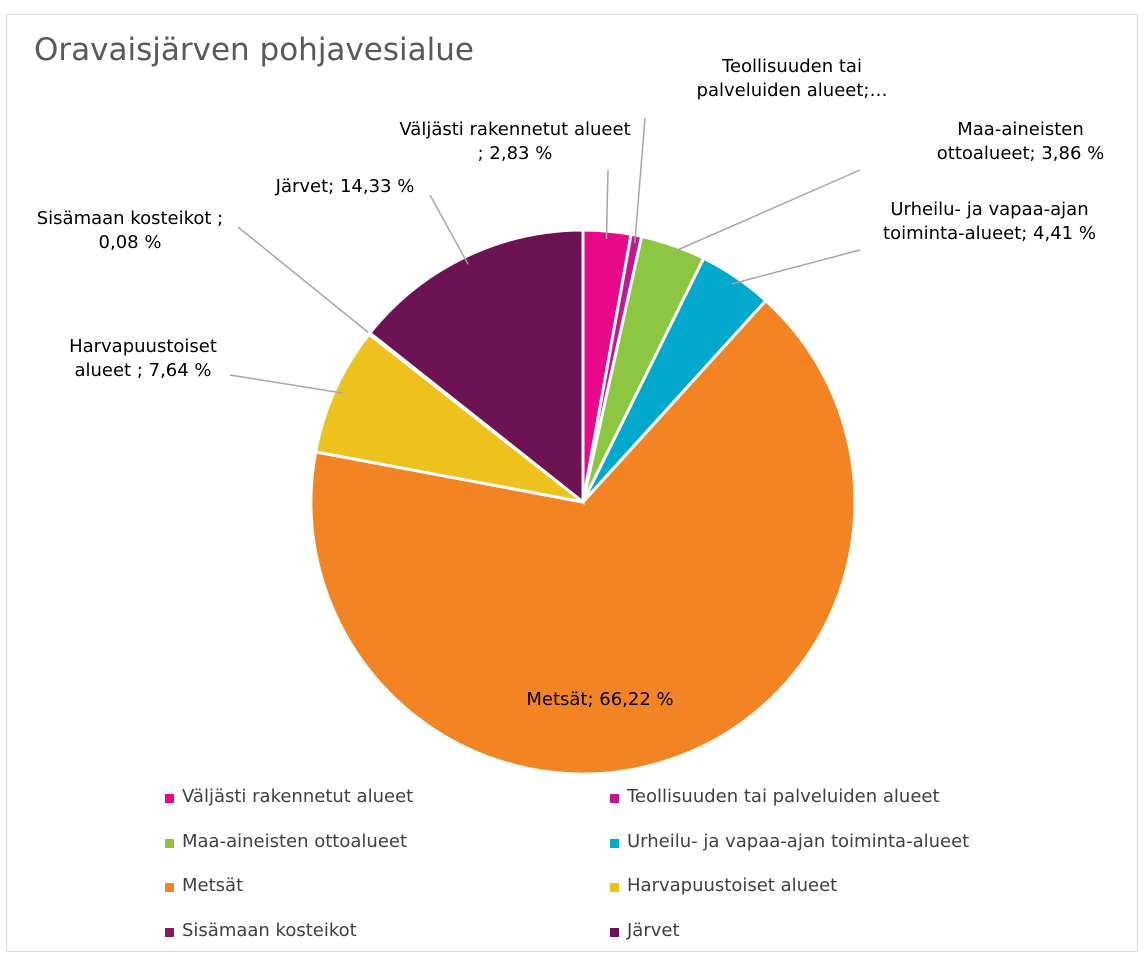  Describe the element at coordinates (600, 699) in the screenshot. I see `data-label: Metsät; 66,22 %` at that location.